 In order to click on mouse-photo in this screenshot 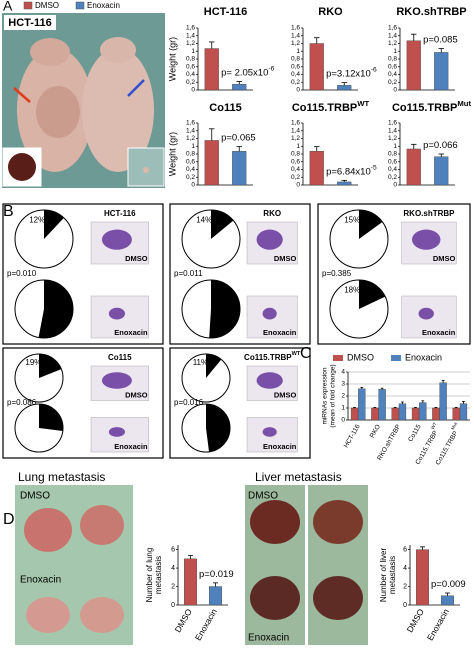, I will do `click(83, 100)`.